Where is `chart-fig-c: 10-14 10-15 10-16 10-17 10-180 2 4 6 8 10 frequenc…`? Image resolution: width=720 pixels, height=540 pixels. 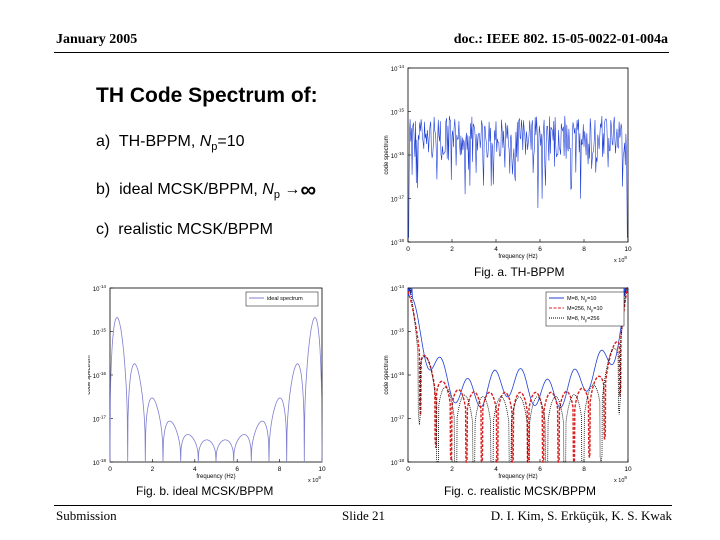 chart-fig-c: 10-14 10-15 10-16 10-17 10-180 2 4 6 8 10 frequenc… is located at coordinates (508, 383).